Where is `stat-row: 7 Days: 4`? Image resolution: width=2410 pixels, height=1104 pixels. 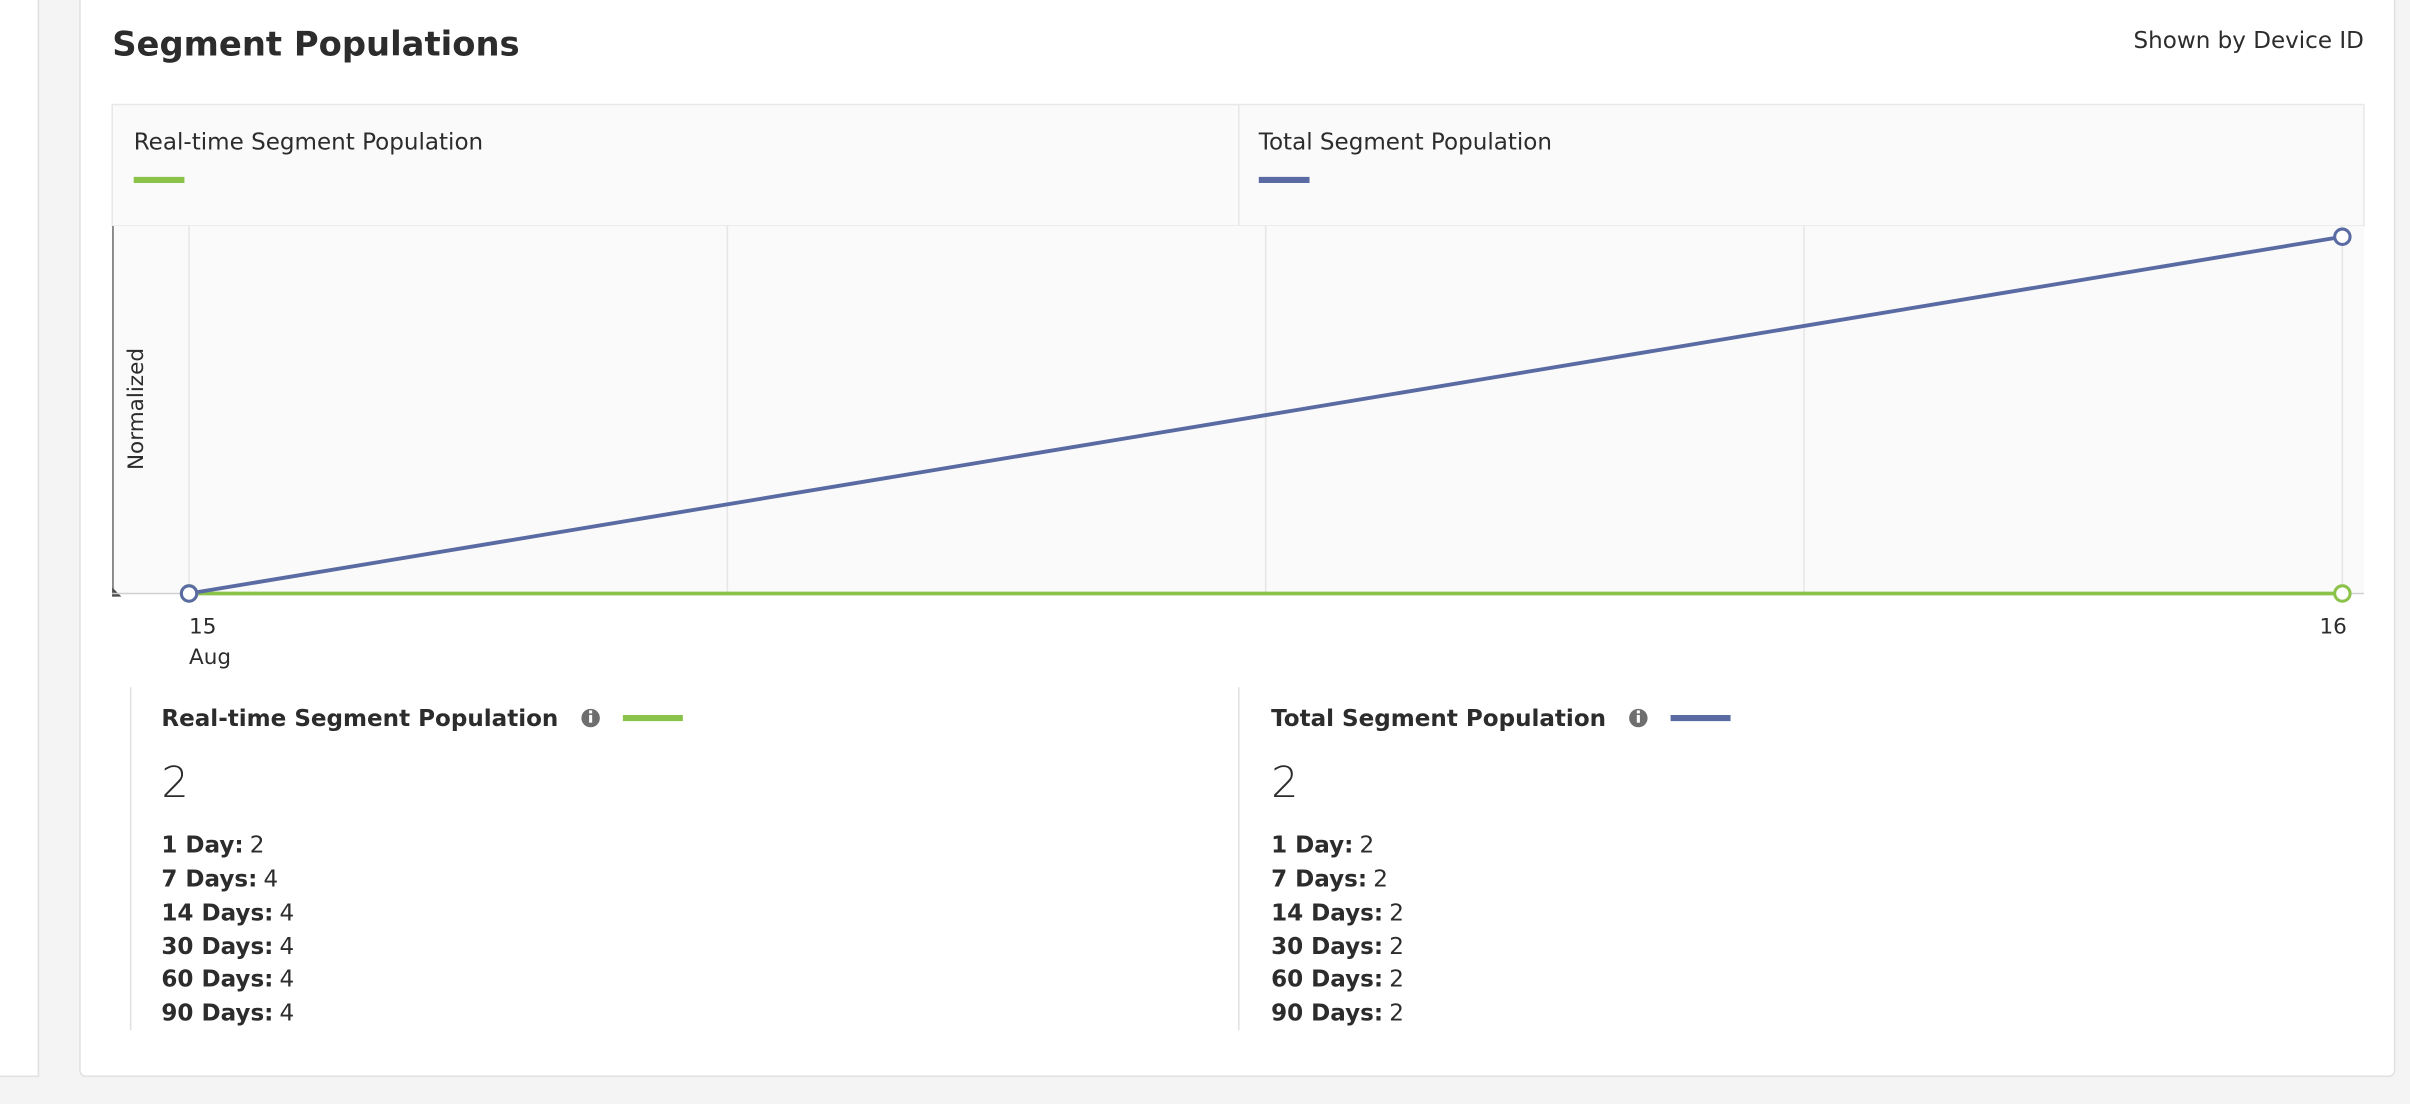 stat-row: 7 Days: 4 is located at coordinates (219, 879).